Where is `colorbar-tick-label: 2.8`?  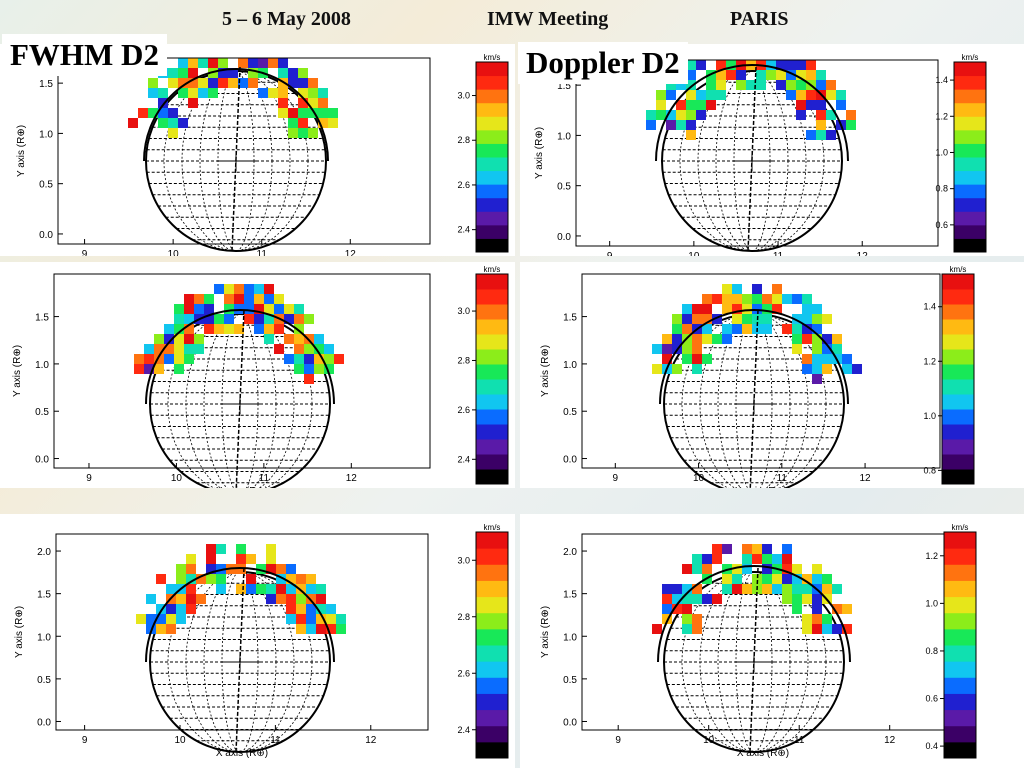 colorbar-tick-label: 2.8 is located at coordinates (463, 140).